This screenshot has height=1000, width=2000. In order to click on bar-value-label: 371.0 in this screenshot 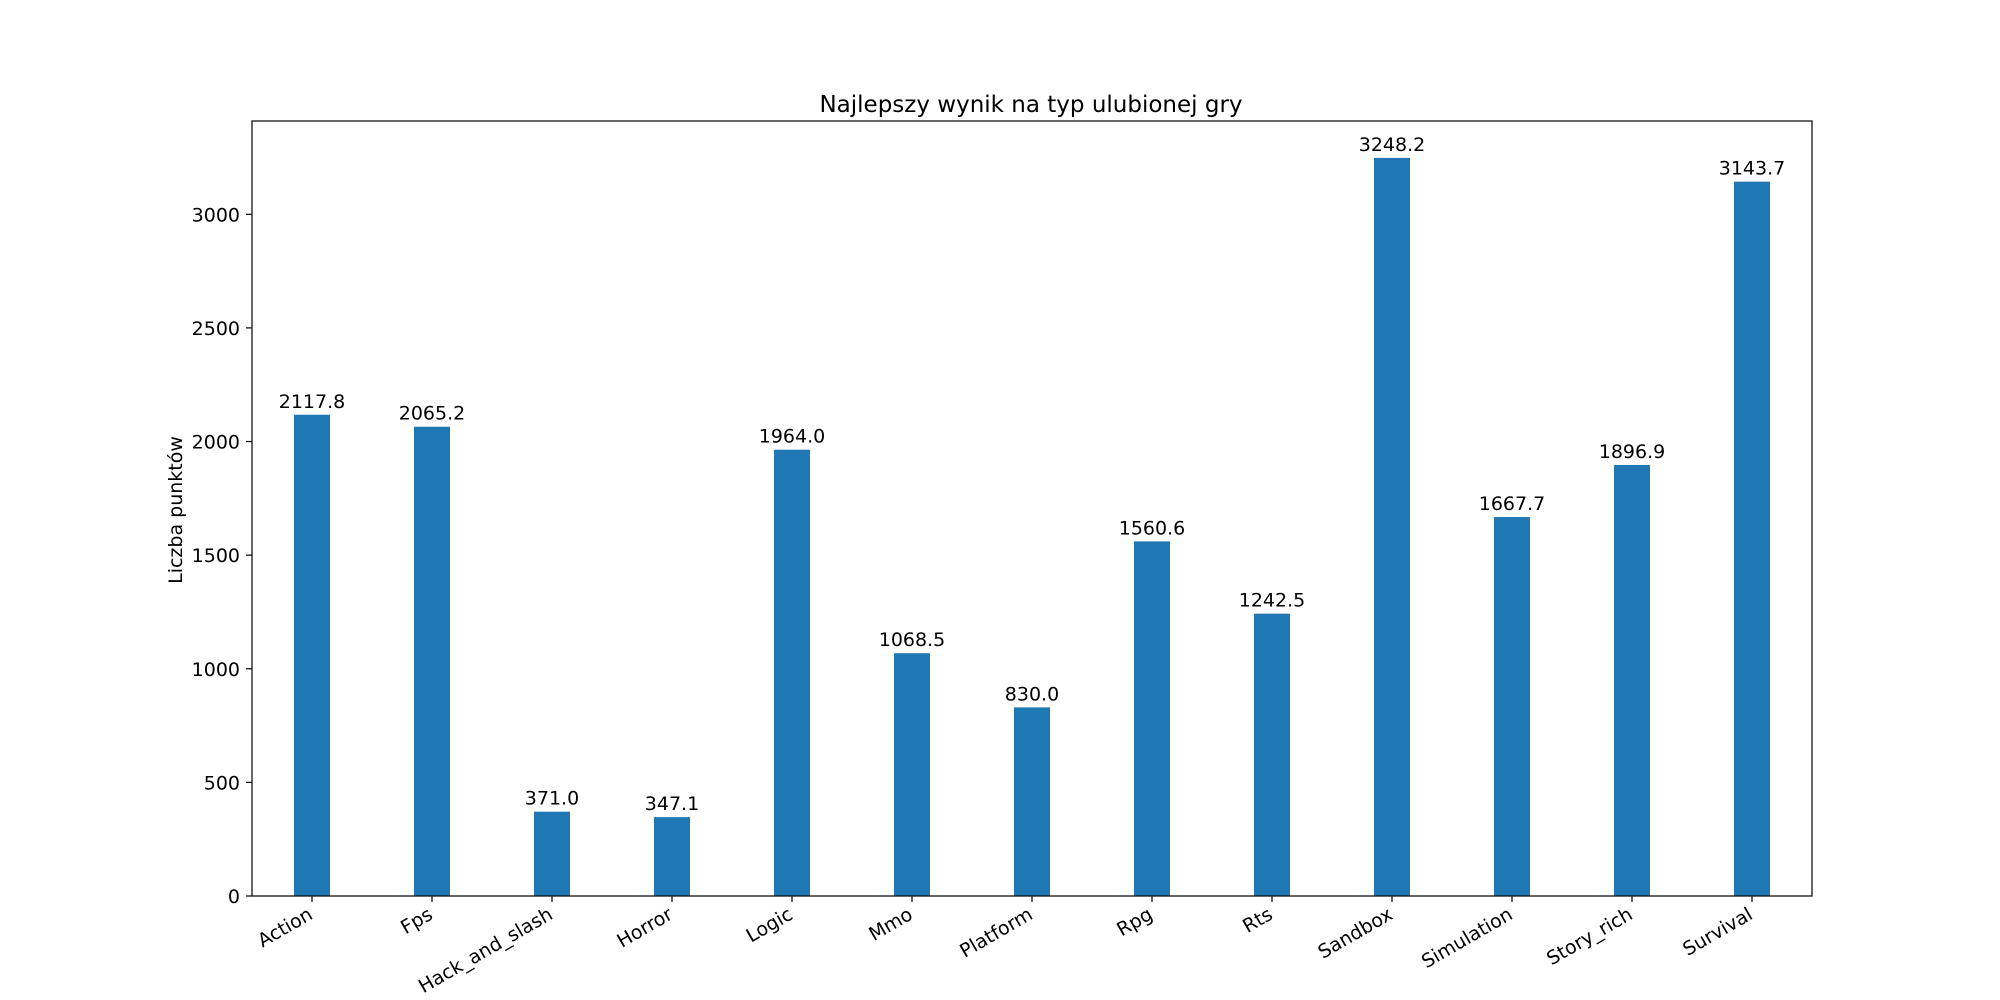, I will do `click(552, 799)`.